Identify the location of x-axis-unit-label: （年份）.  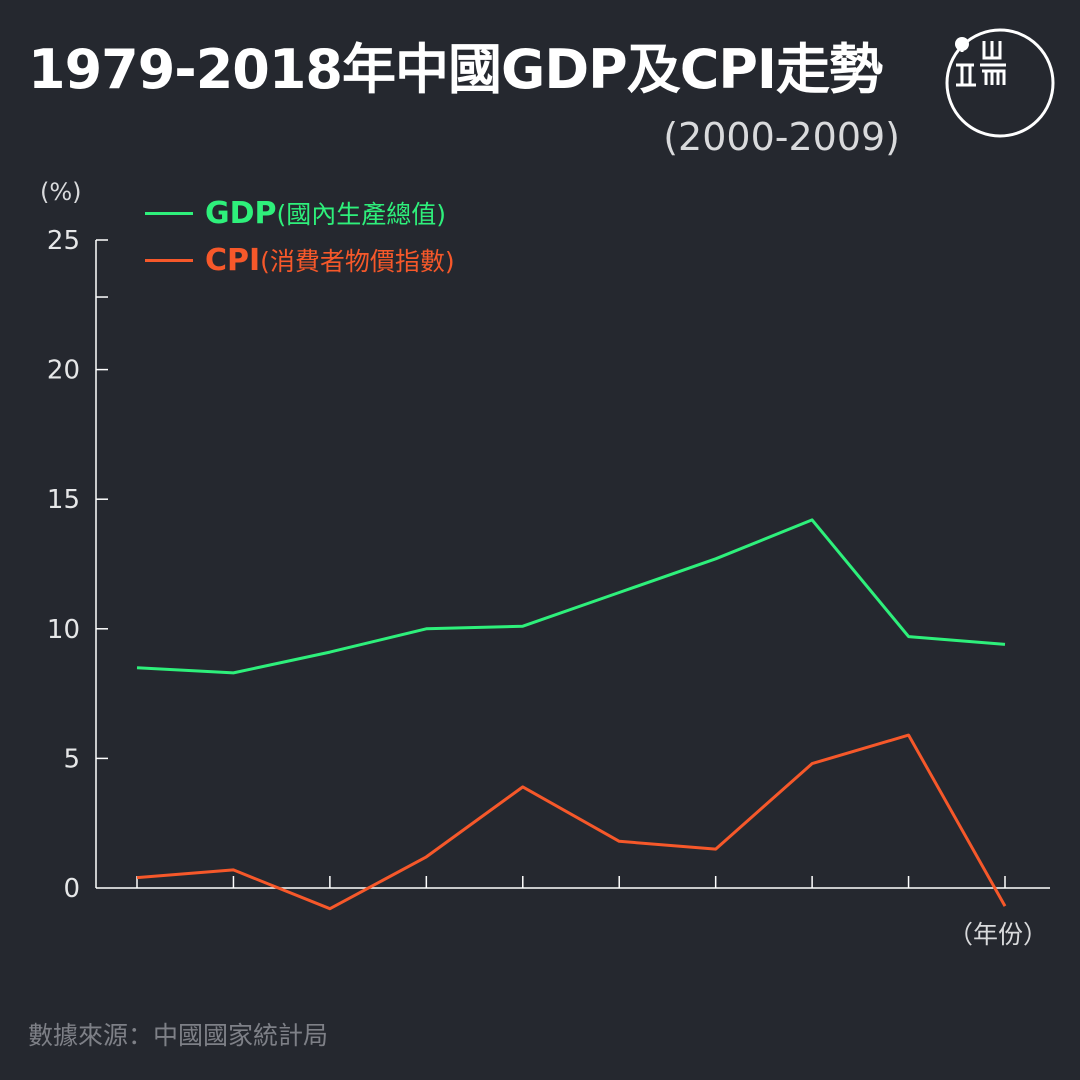
(998, 934).